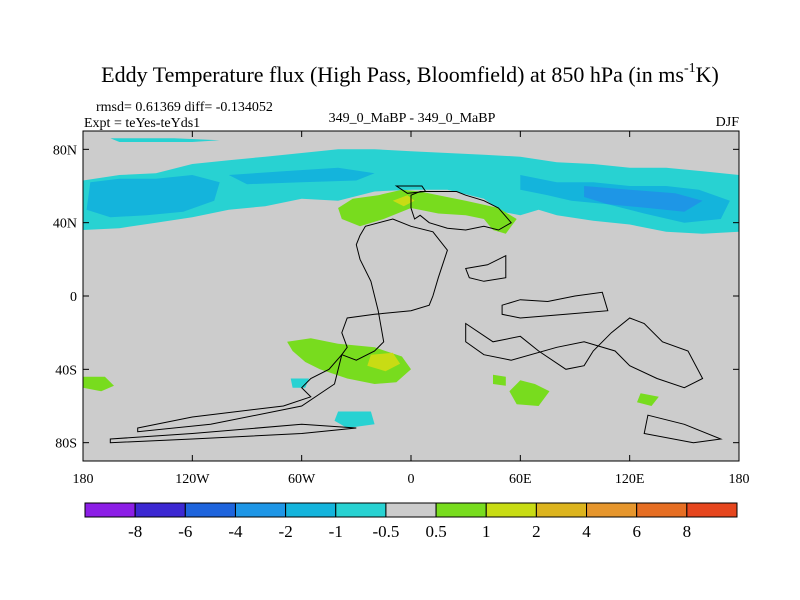 This screenshot has height=600, width=800. I want to click on colorbar-label: 8, so click(687, 531).